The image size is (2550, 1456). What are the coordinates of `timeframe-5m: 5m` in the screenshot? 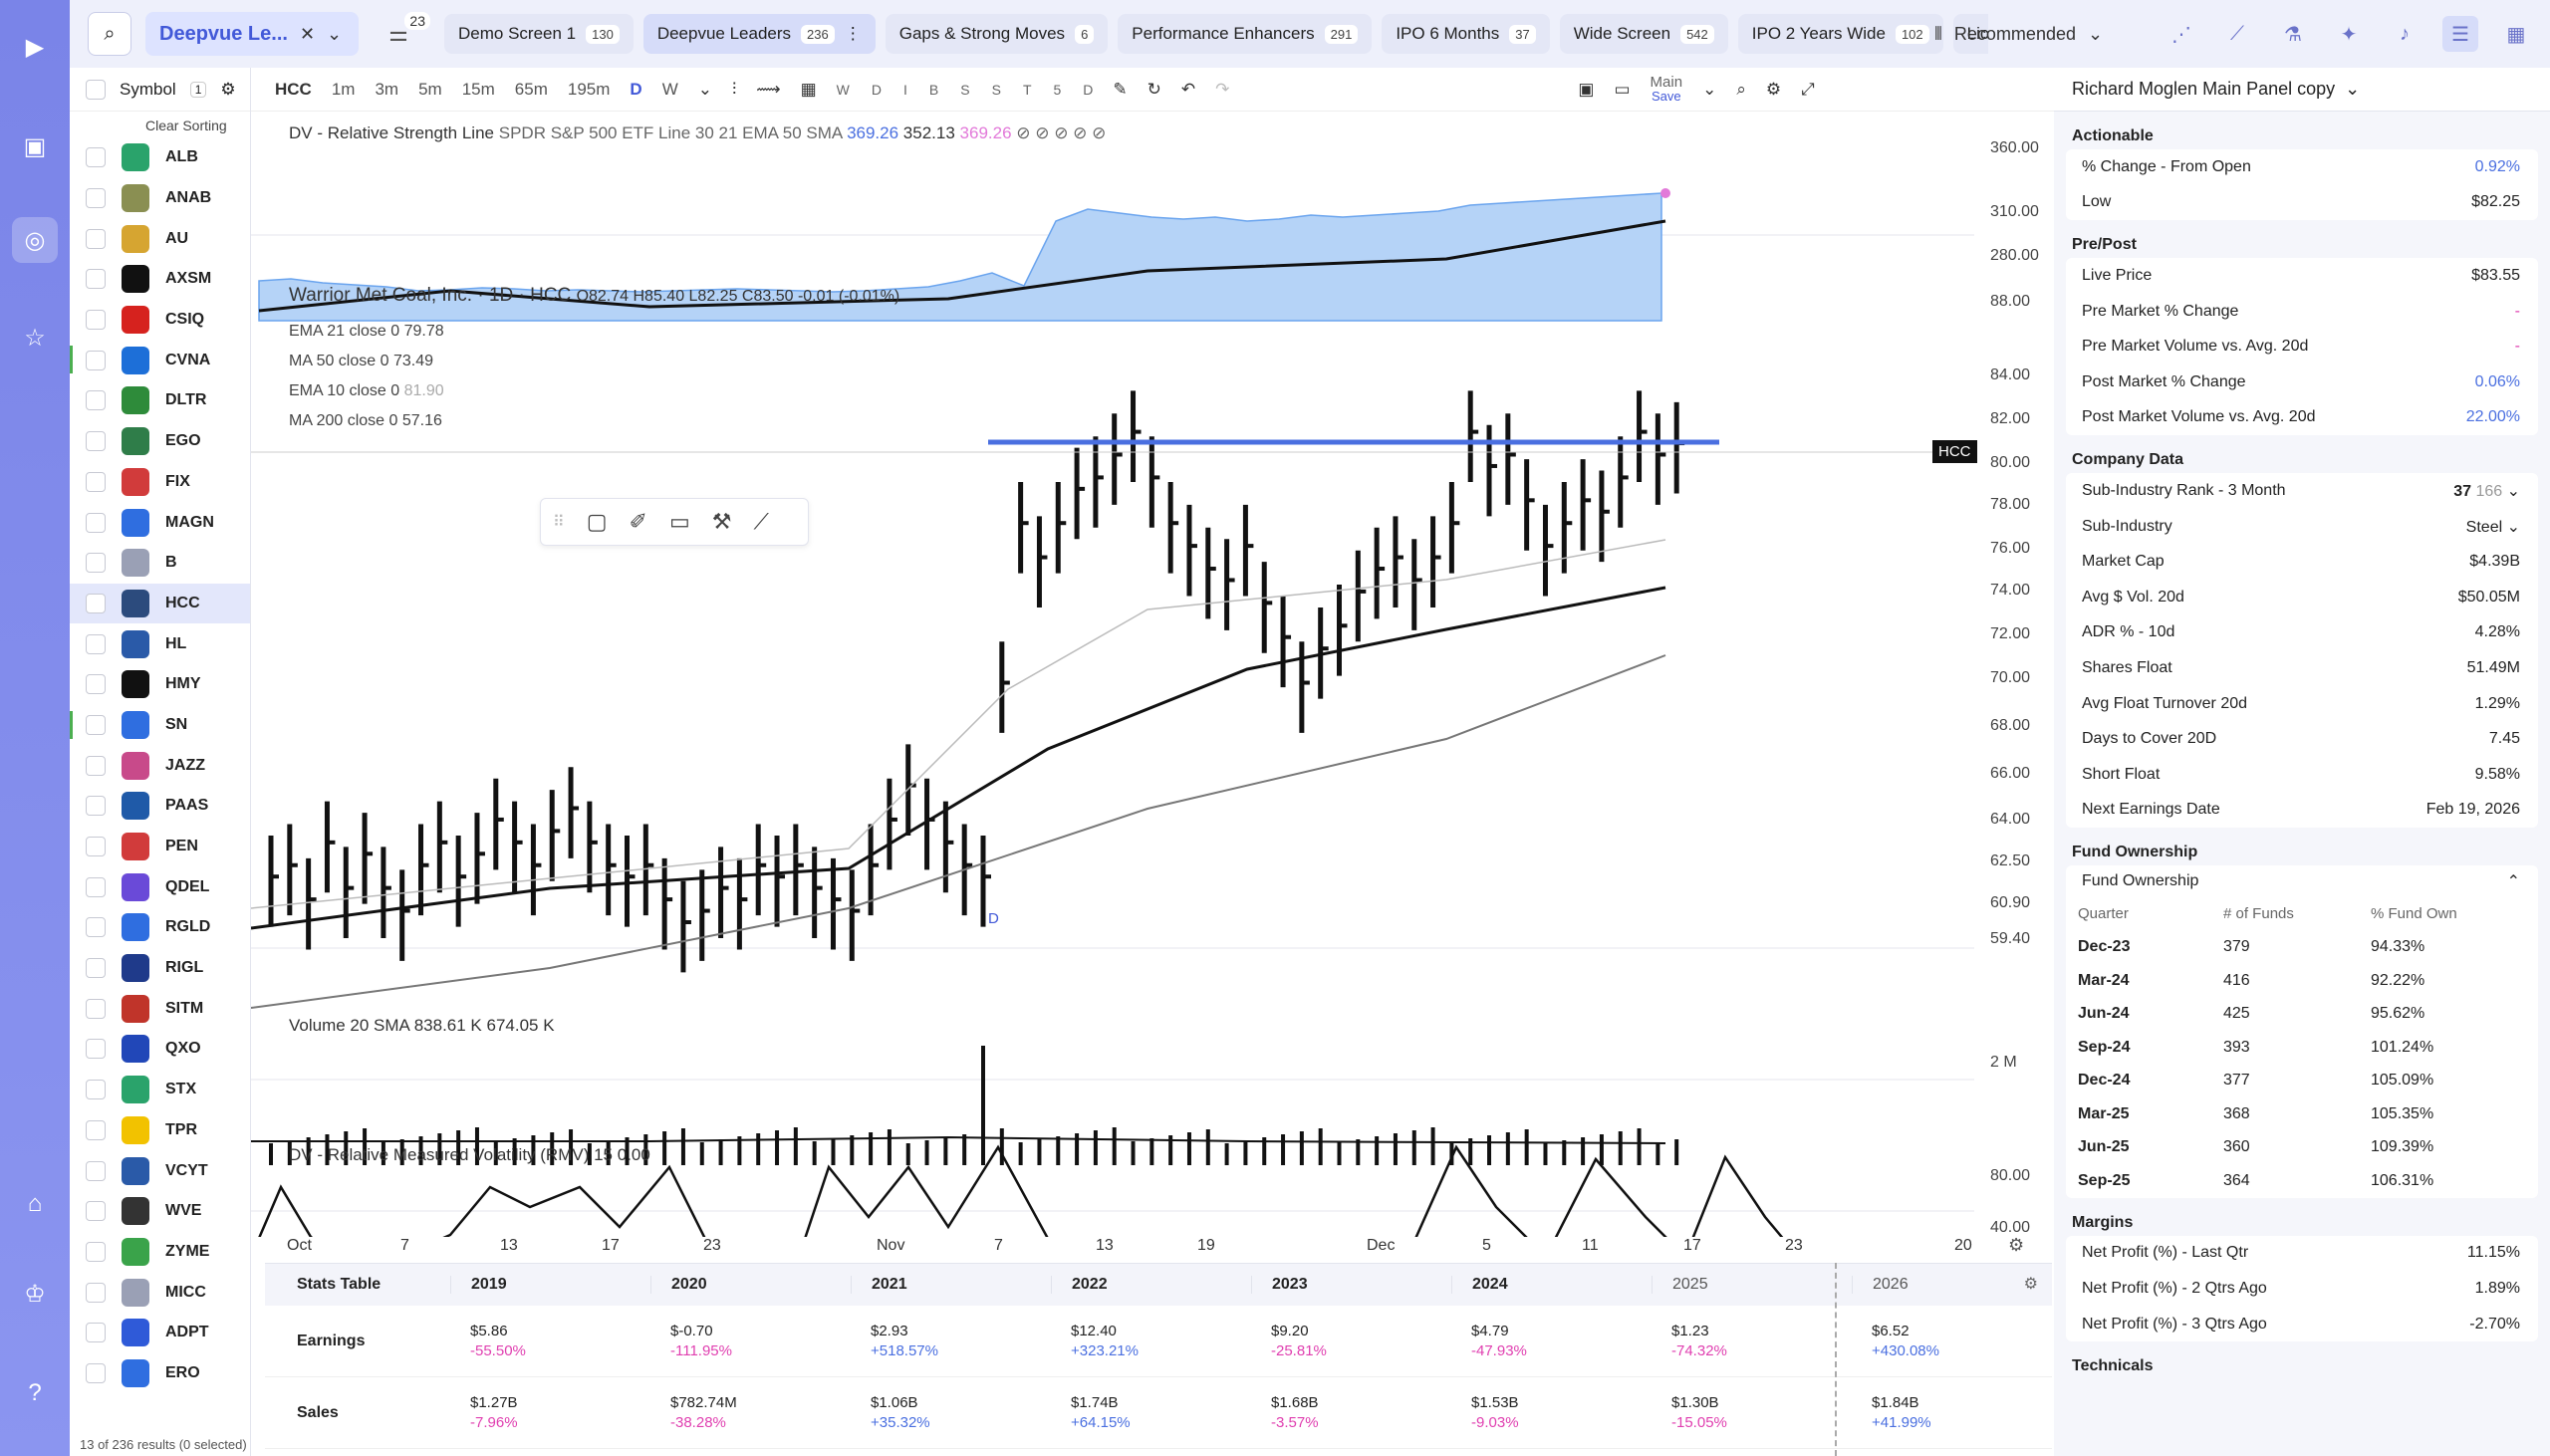 It's located at (430, 89).